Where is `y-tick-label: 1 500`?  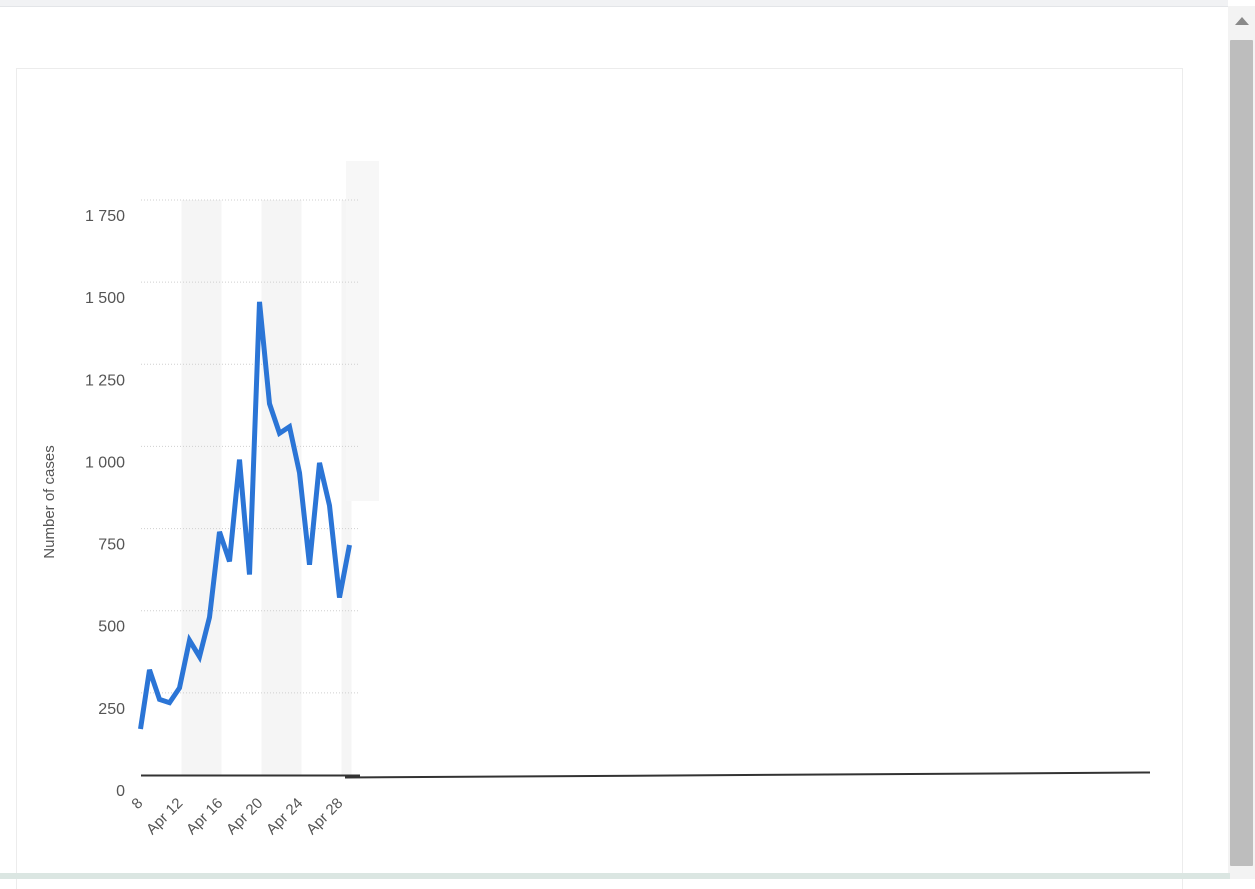
y-tick-label: 1 500 is located at coordinates (105, 298).